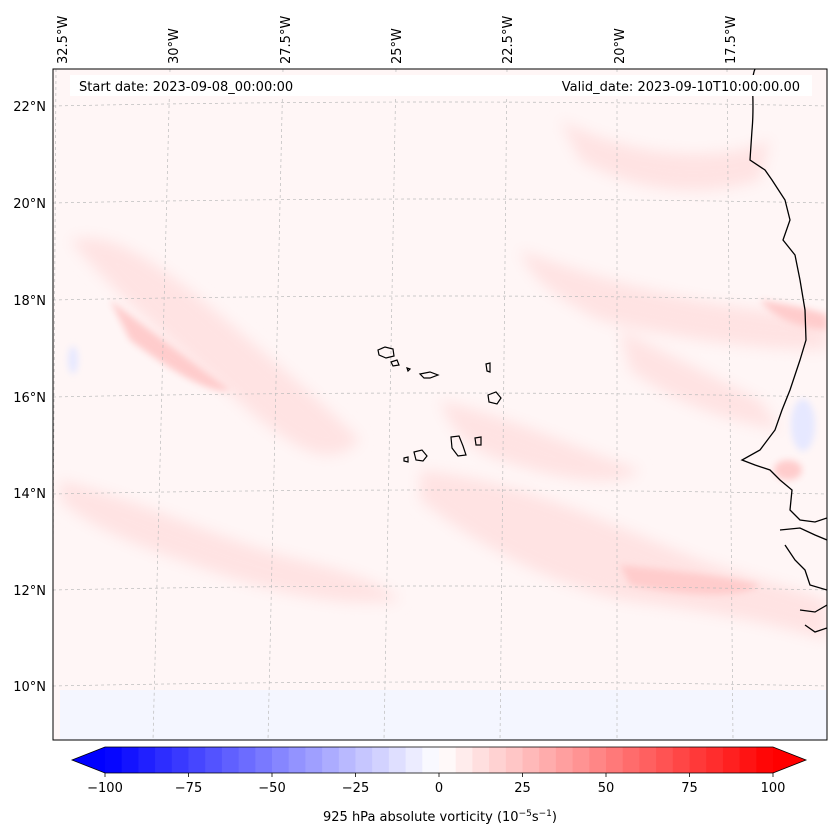  Describe the element at coordinates (29, 494) in the screenshot. I see `lat-label: 14°N` at that location.